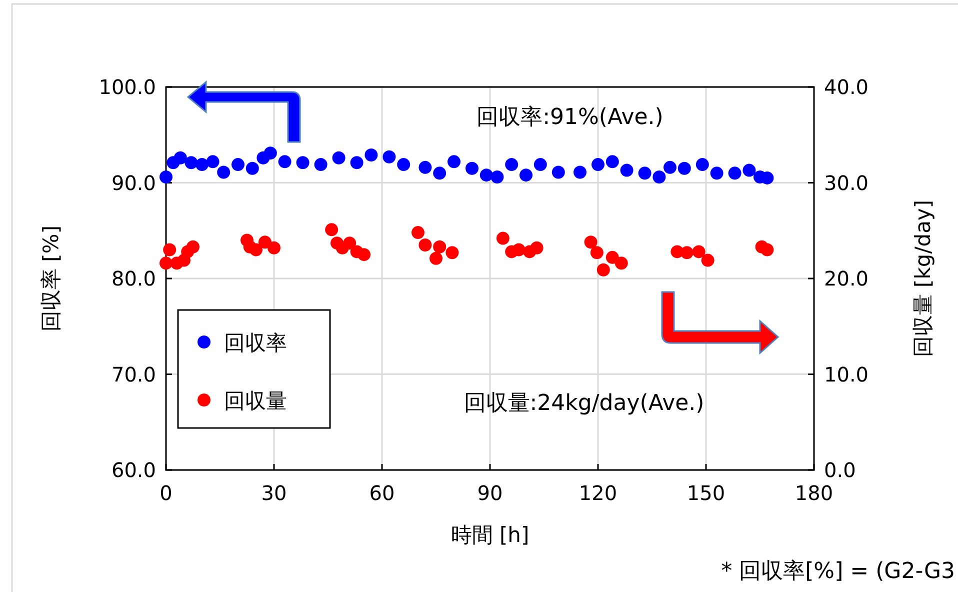 This screenshot has width=958, height=592. What do you see at coordinates (490, 493) in the screenshot?
I see `x-tick-label: 90` at bounding box center [490, 493].